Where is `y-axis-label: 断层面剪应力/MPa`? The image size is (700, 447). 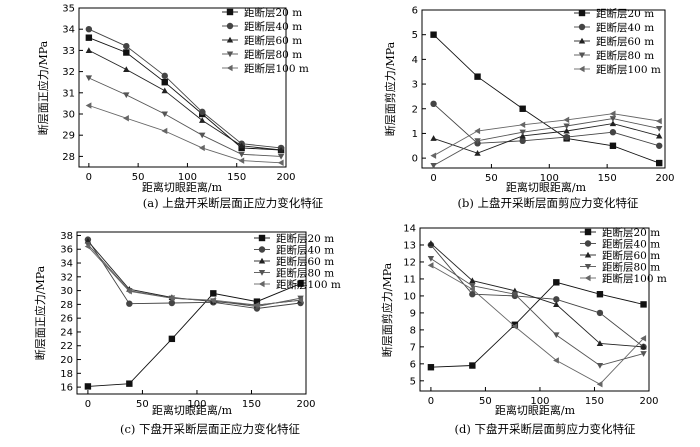
y-axis-label: 断层面剪应力/MPa is located at coordinates (390, 88).